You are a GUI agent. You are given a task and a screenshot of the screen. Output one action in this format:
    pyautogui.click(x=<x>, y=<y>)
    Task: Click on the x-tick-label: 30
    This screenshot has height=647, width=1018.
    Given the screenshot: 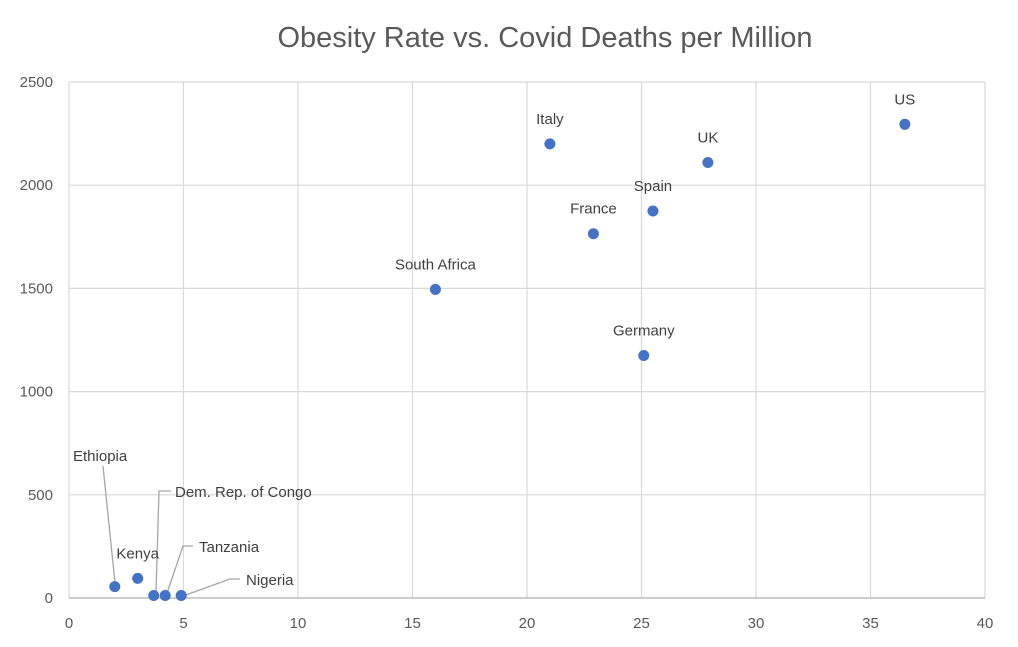 What is the action you would take?
    pyautogui.click(x=756, y=623)
    